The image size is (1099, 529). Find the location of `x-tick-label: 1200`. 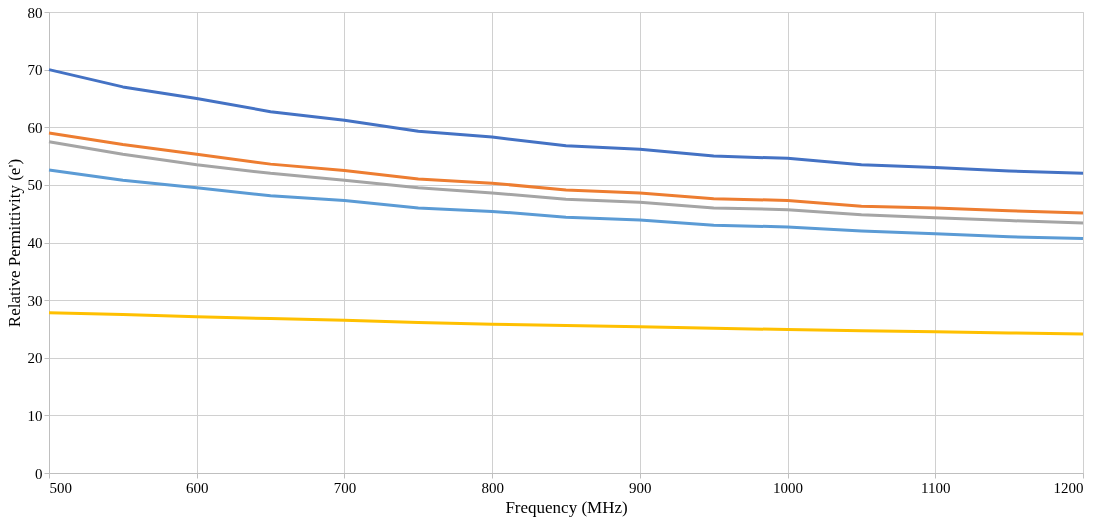

x-tick-label: 1200 is located at coordinates (1068, 487).